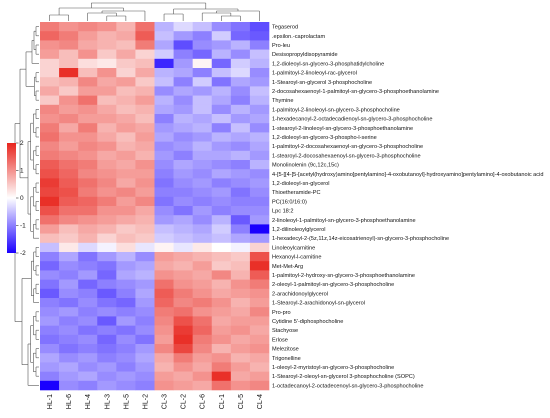 The height and width of the screenshot is (418, 550). I want to click on column-label: CL-1, so click(222, 401).